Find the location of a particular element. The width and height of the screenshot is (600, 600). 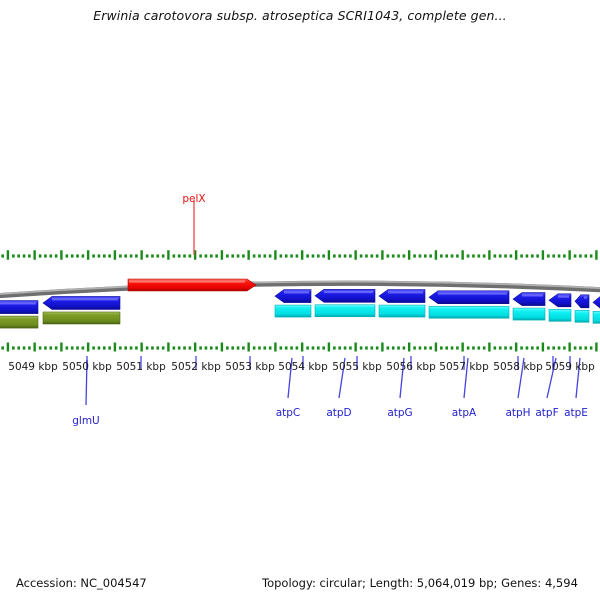

gene-label-atpA: atpA is located at coordinates (464, 413).